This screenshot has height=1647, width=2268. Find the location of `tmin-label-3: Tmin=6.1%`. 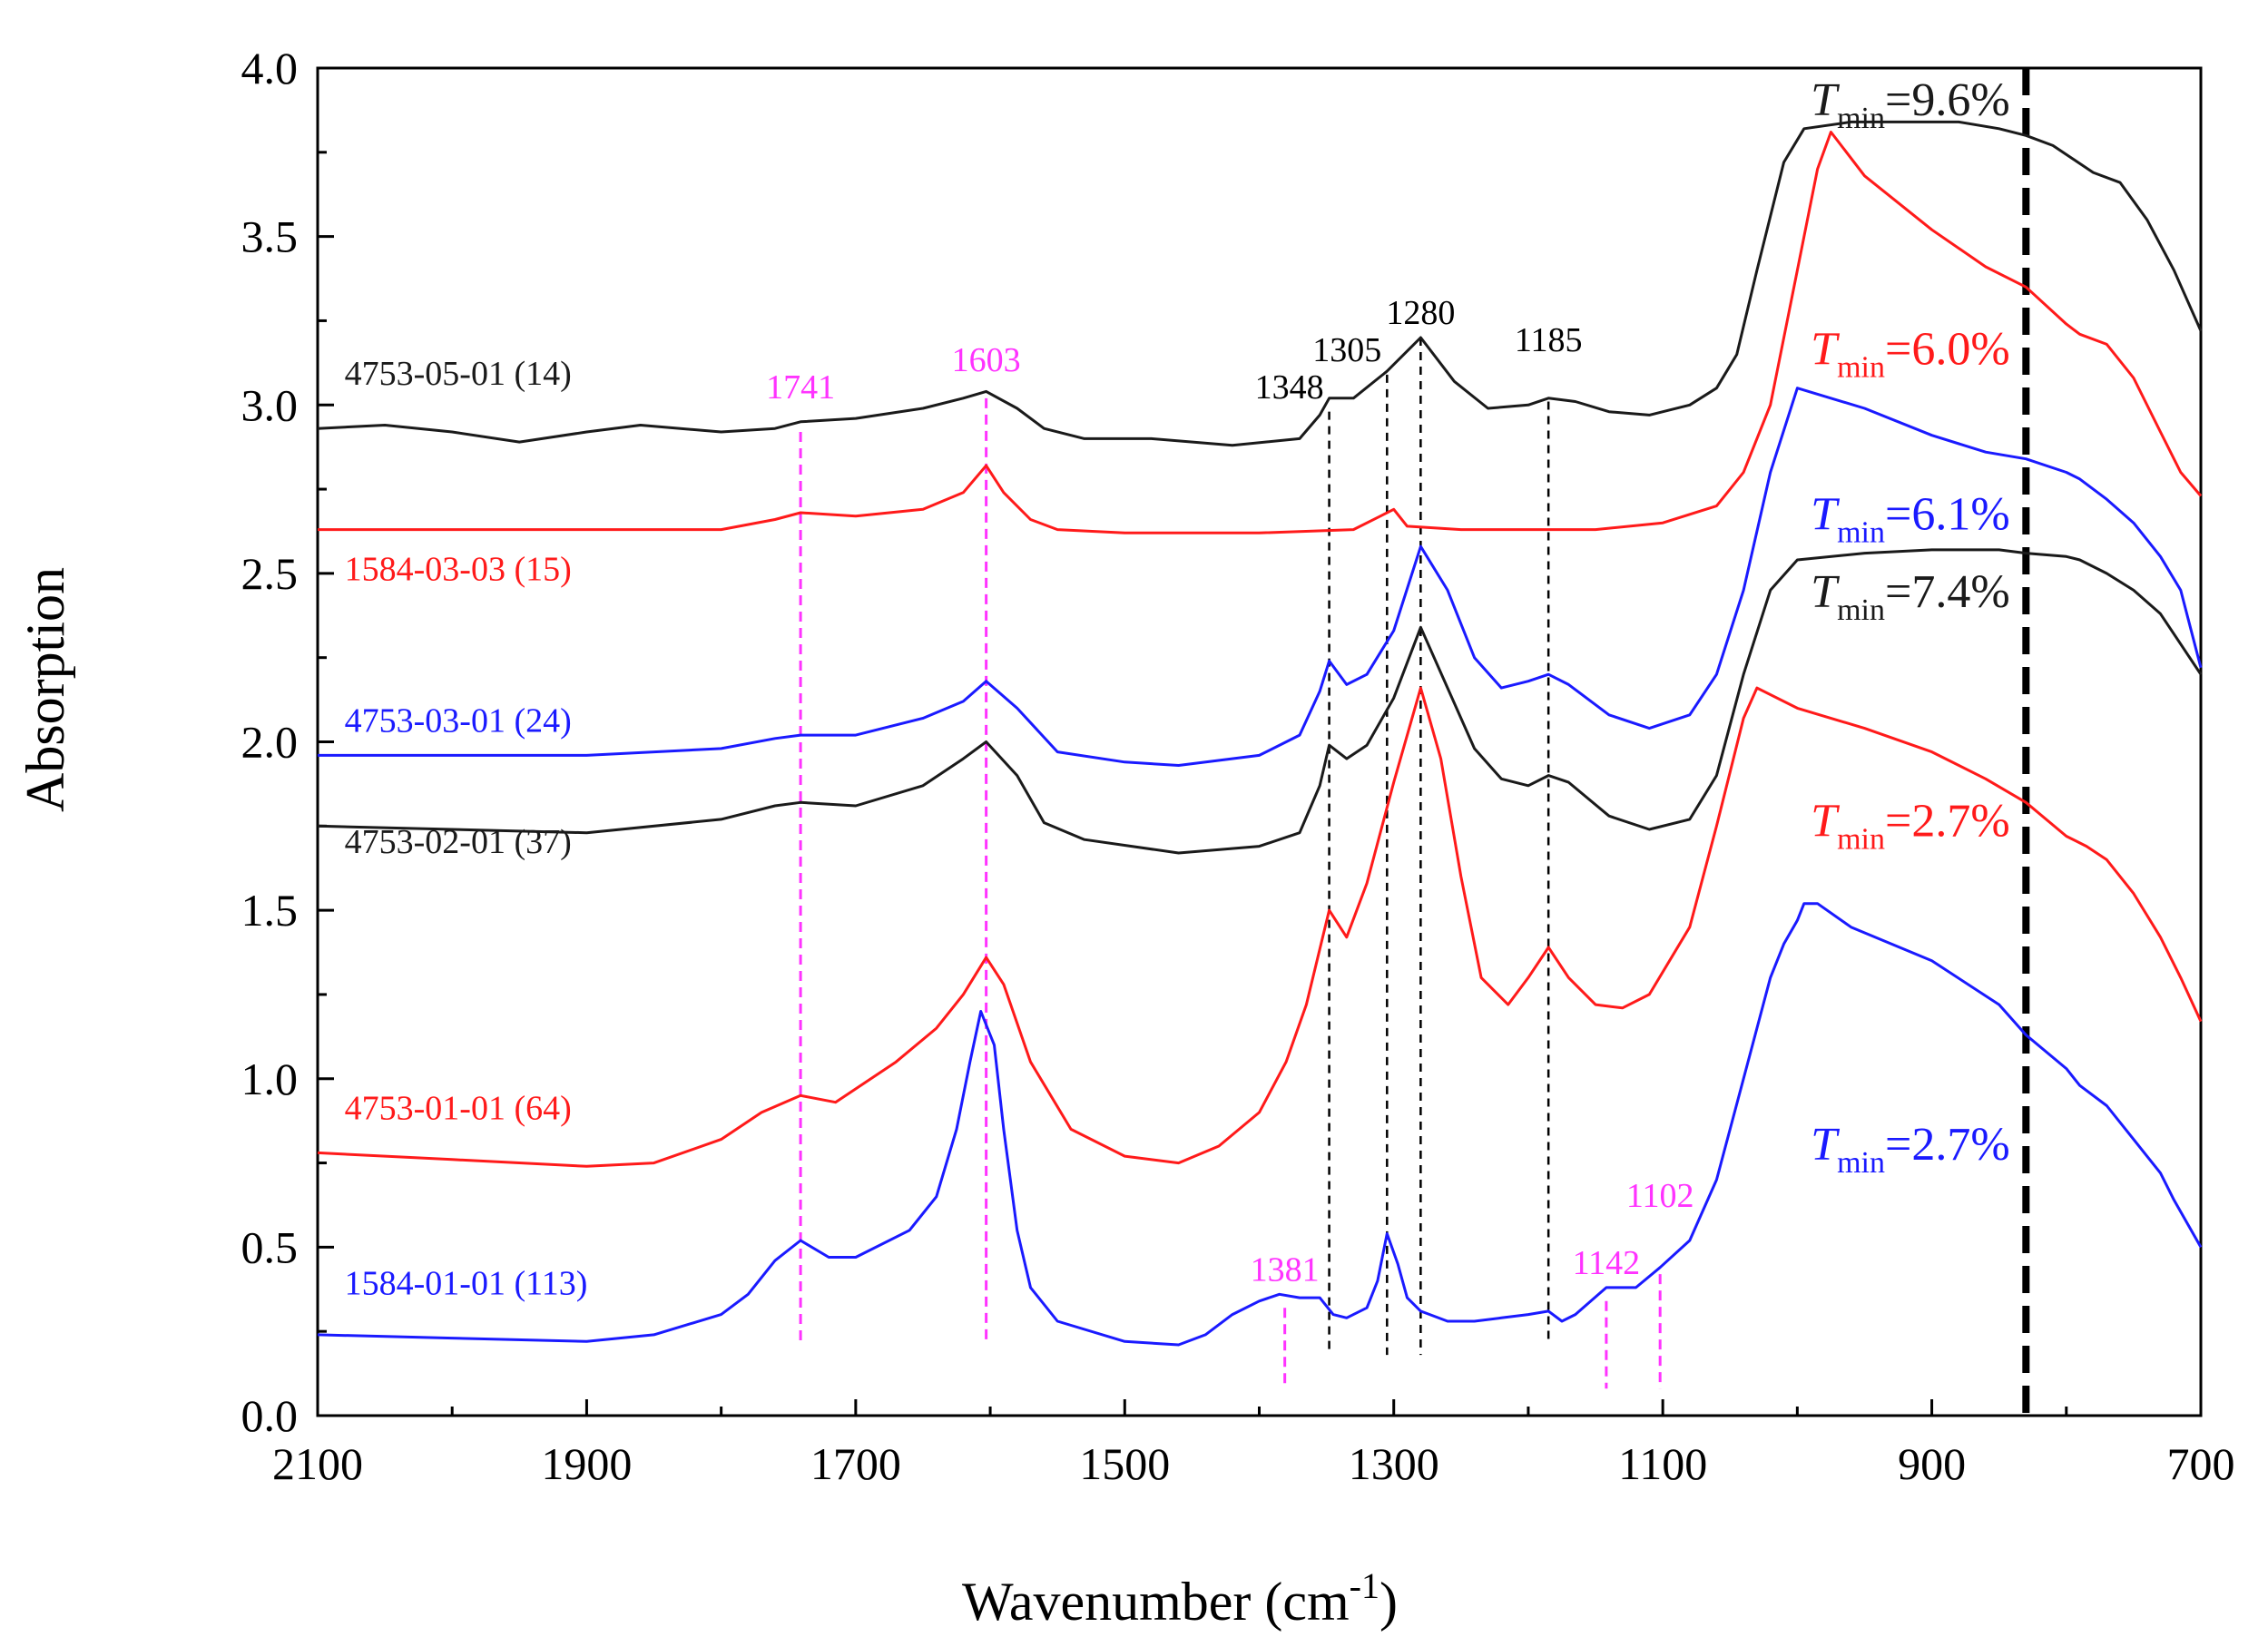

tmin-label-3: Tmin=6.1% is located at coordinates (1910, 519).